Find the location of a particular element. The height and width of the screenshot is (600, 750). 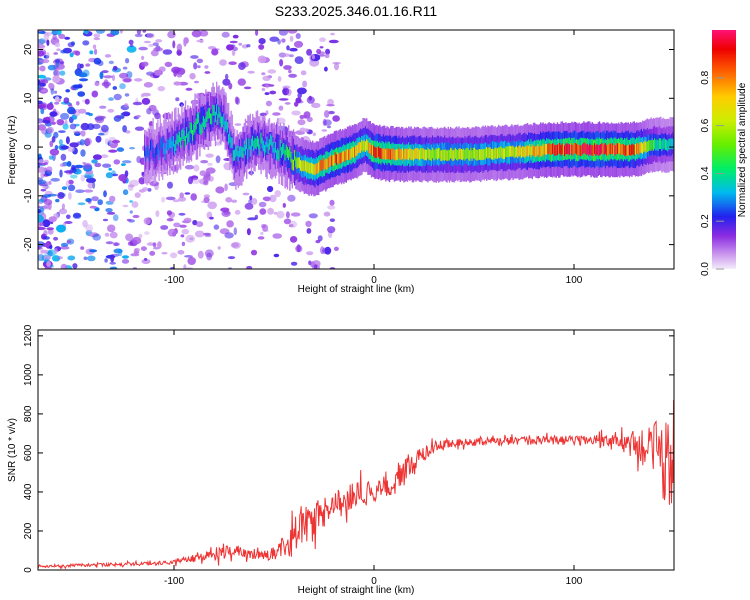

y-tick-label: 0 is located at coordinates (28, 147).